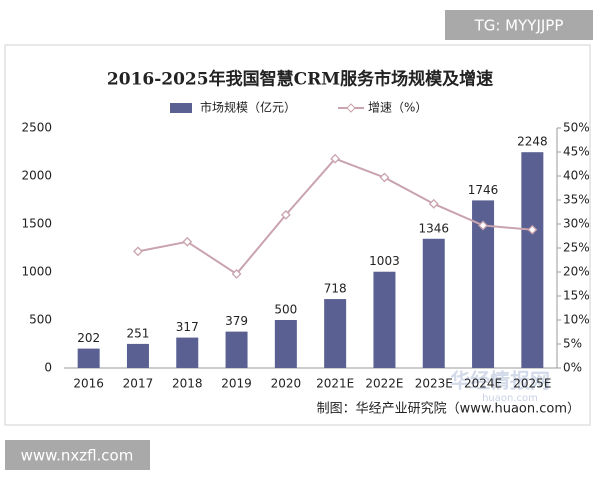 Image resolution: width=600 pixels, height=480 pixels. What do you see at coordinates (236, 384) in the screenshot?
I see `x-tick-label: 2019` at bounding box center [236, 384].